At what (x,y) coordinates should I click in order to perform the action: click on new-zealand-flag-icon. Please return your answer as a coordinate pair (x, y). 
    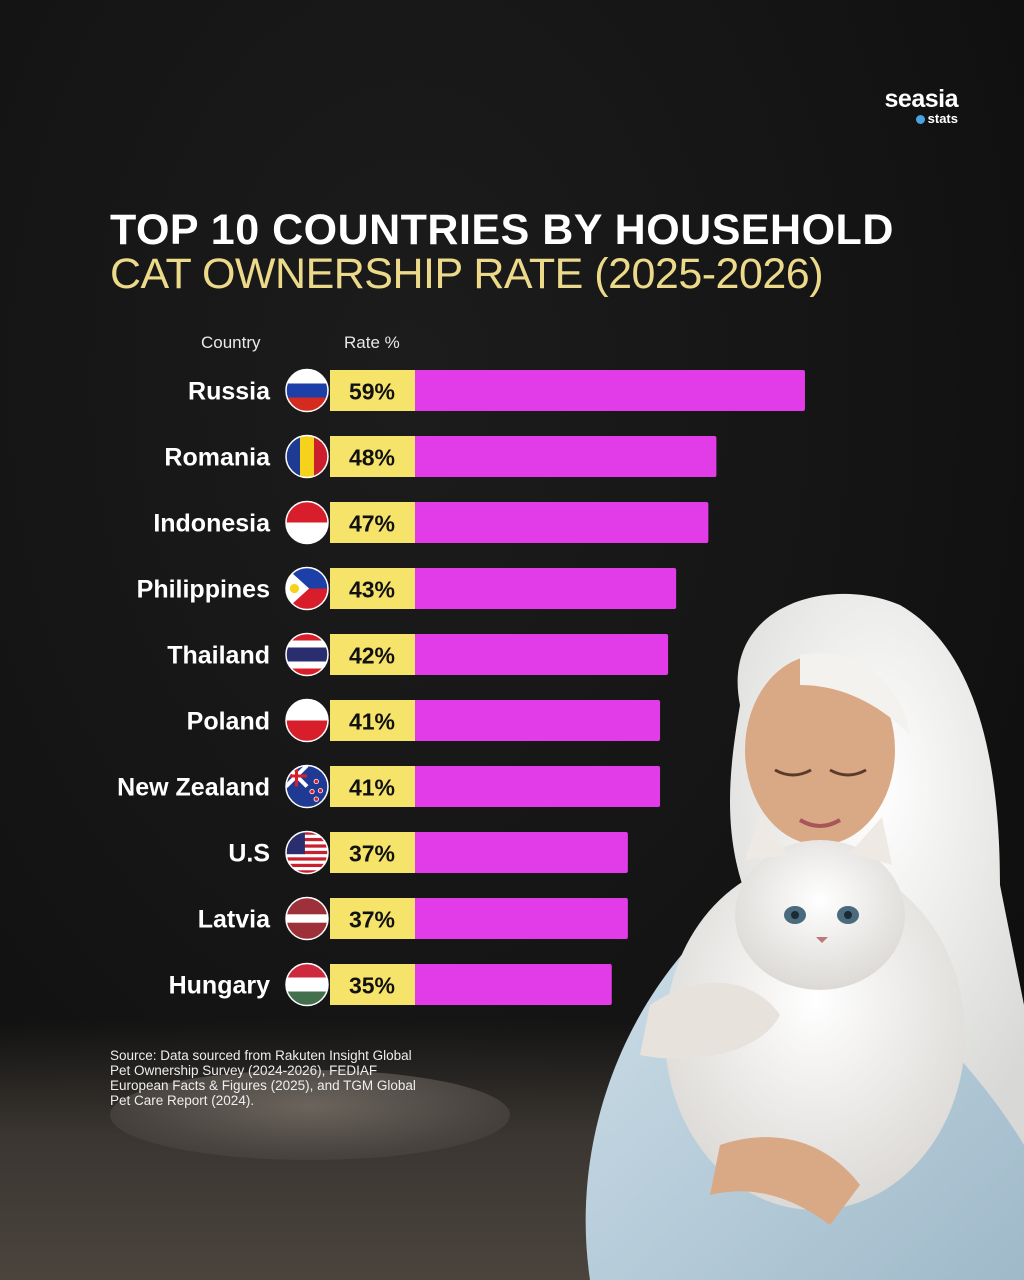
    Looking at the image, I should click on (307, 786).